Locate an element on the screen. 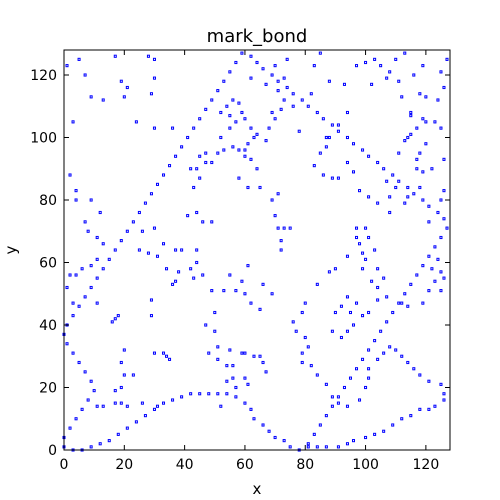  x-tick-label: 40 is located at coordinates (185, 465).